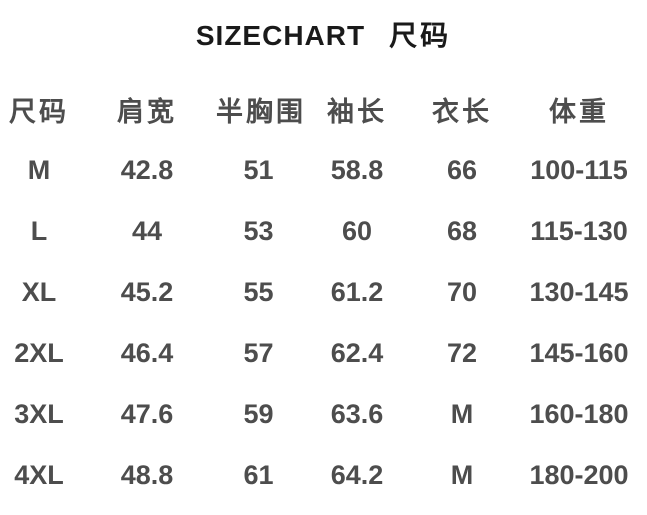 The height and width of the screenshot is (515, 647). What do you see at coordinates (462, 353) in the screenshot?
I see `table-cell: 72` at bounding box center [462, 353].